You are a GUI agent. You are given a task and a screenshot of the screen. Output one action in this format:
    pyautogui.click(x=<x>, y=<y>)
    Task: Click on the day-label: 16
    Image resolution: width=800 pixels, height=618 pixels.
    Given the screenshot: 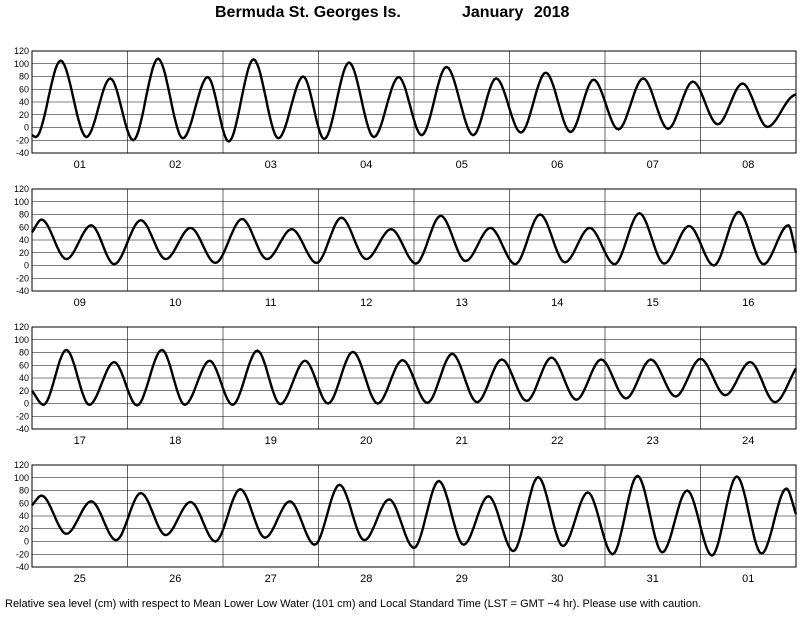 What is the action you would take?
    pyautogui.click(x=748, y=303)
    